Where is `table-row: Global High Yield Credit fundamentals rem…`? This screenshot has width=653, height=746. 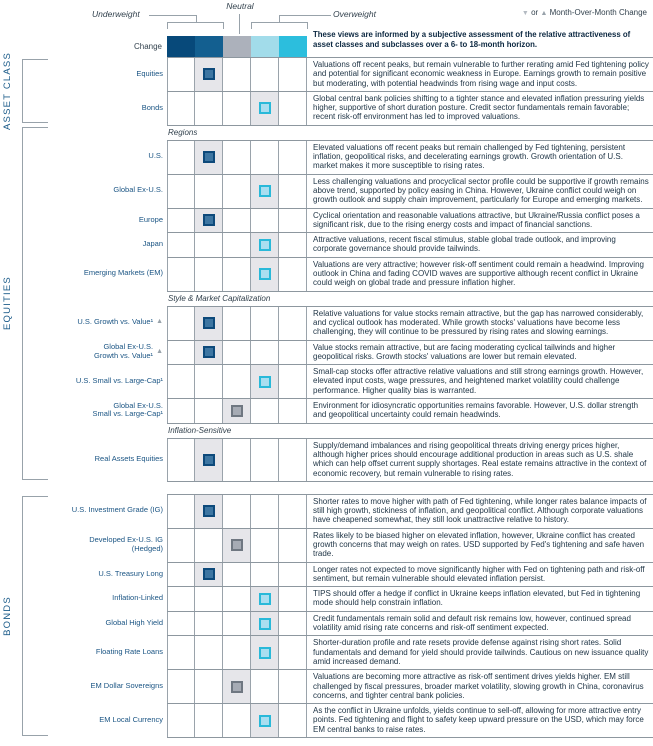 table-row: Global High Yield Credit fundamentals rem… is located at coordinates (354, 623).